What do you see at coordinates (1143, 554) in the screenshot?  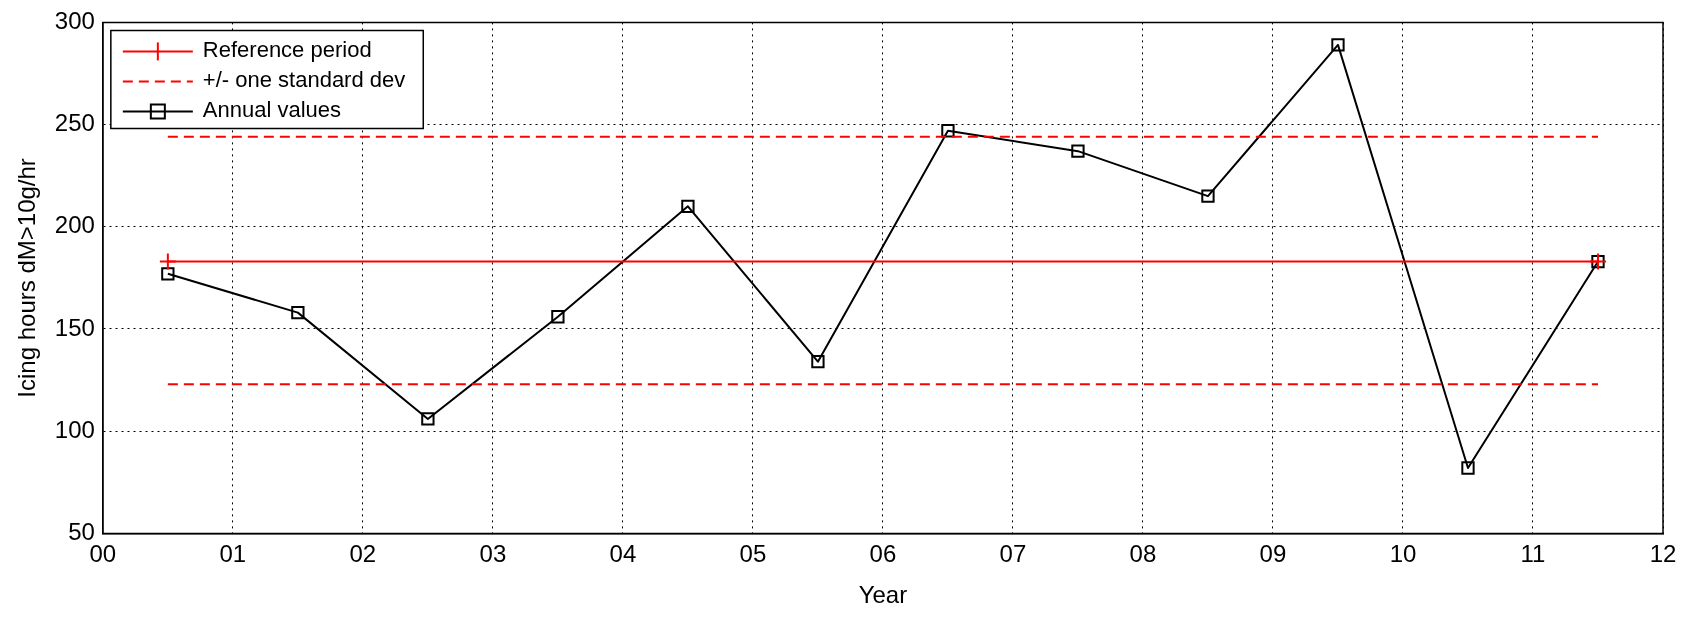 I see `x-tick-label: 08` at bounding box center [1143, 554].